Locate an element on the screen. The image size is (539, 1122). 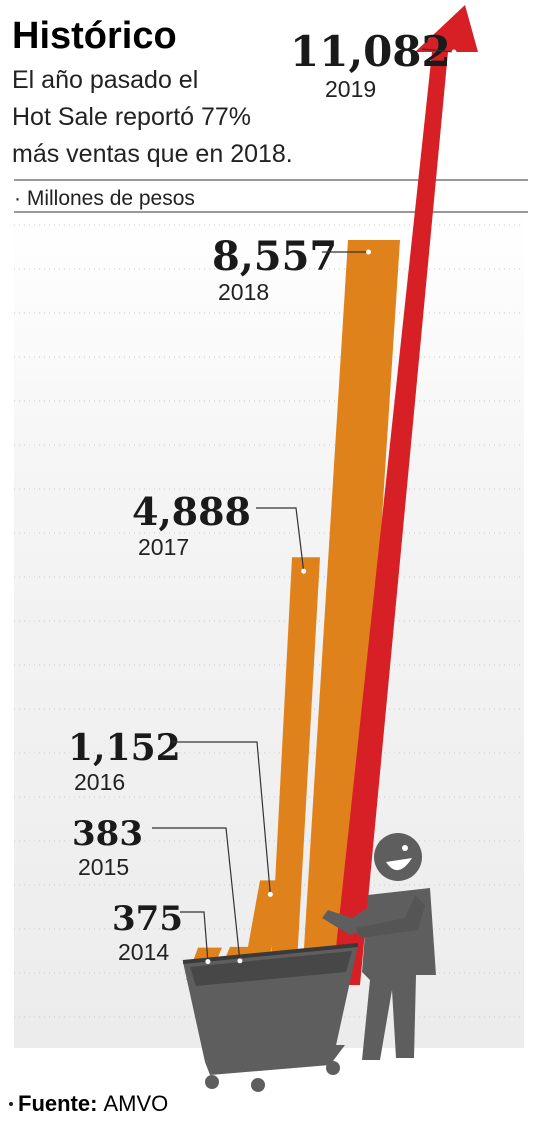
source-line: Fuente: AMVO is located at coordinates (93, 1103).